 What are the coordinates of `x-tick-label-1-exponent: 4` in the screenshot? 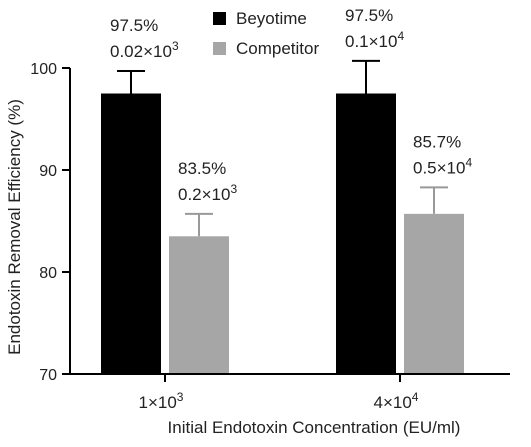 It's located at (415, 397).